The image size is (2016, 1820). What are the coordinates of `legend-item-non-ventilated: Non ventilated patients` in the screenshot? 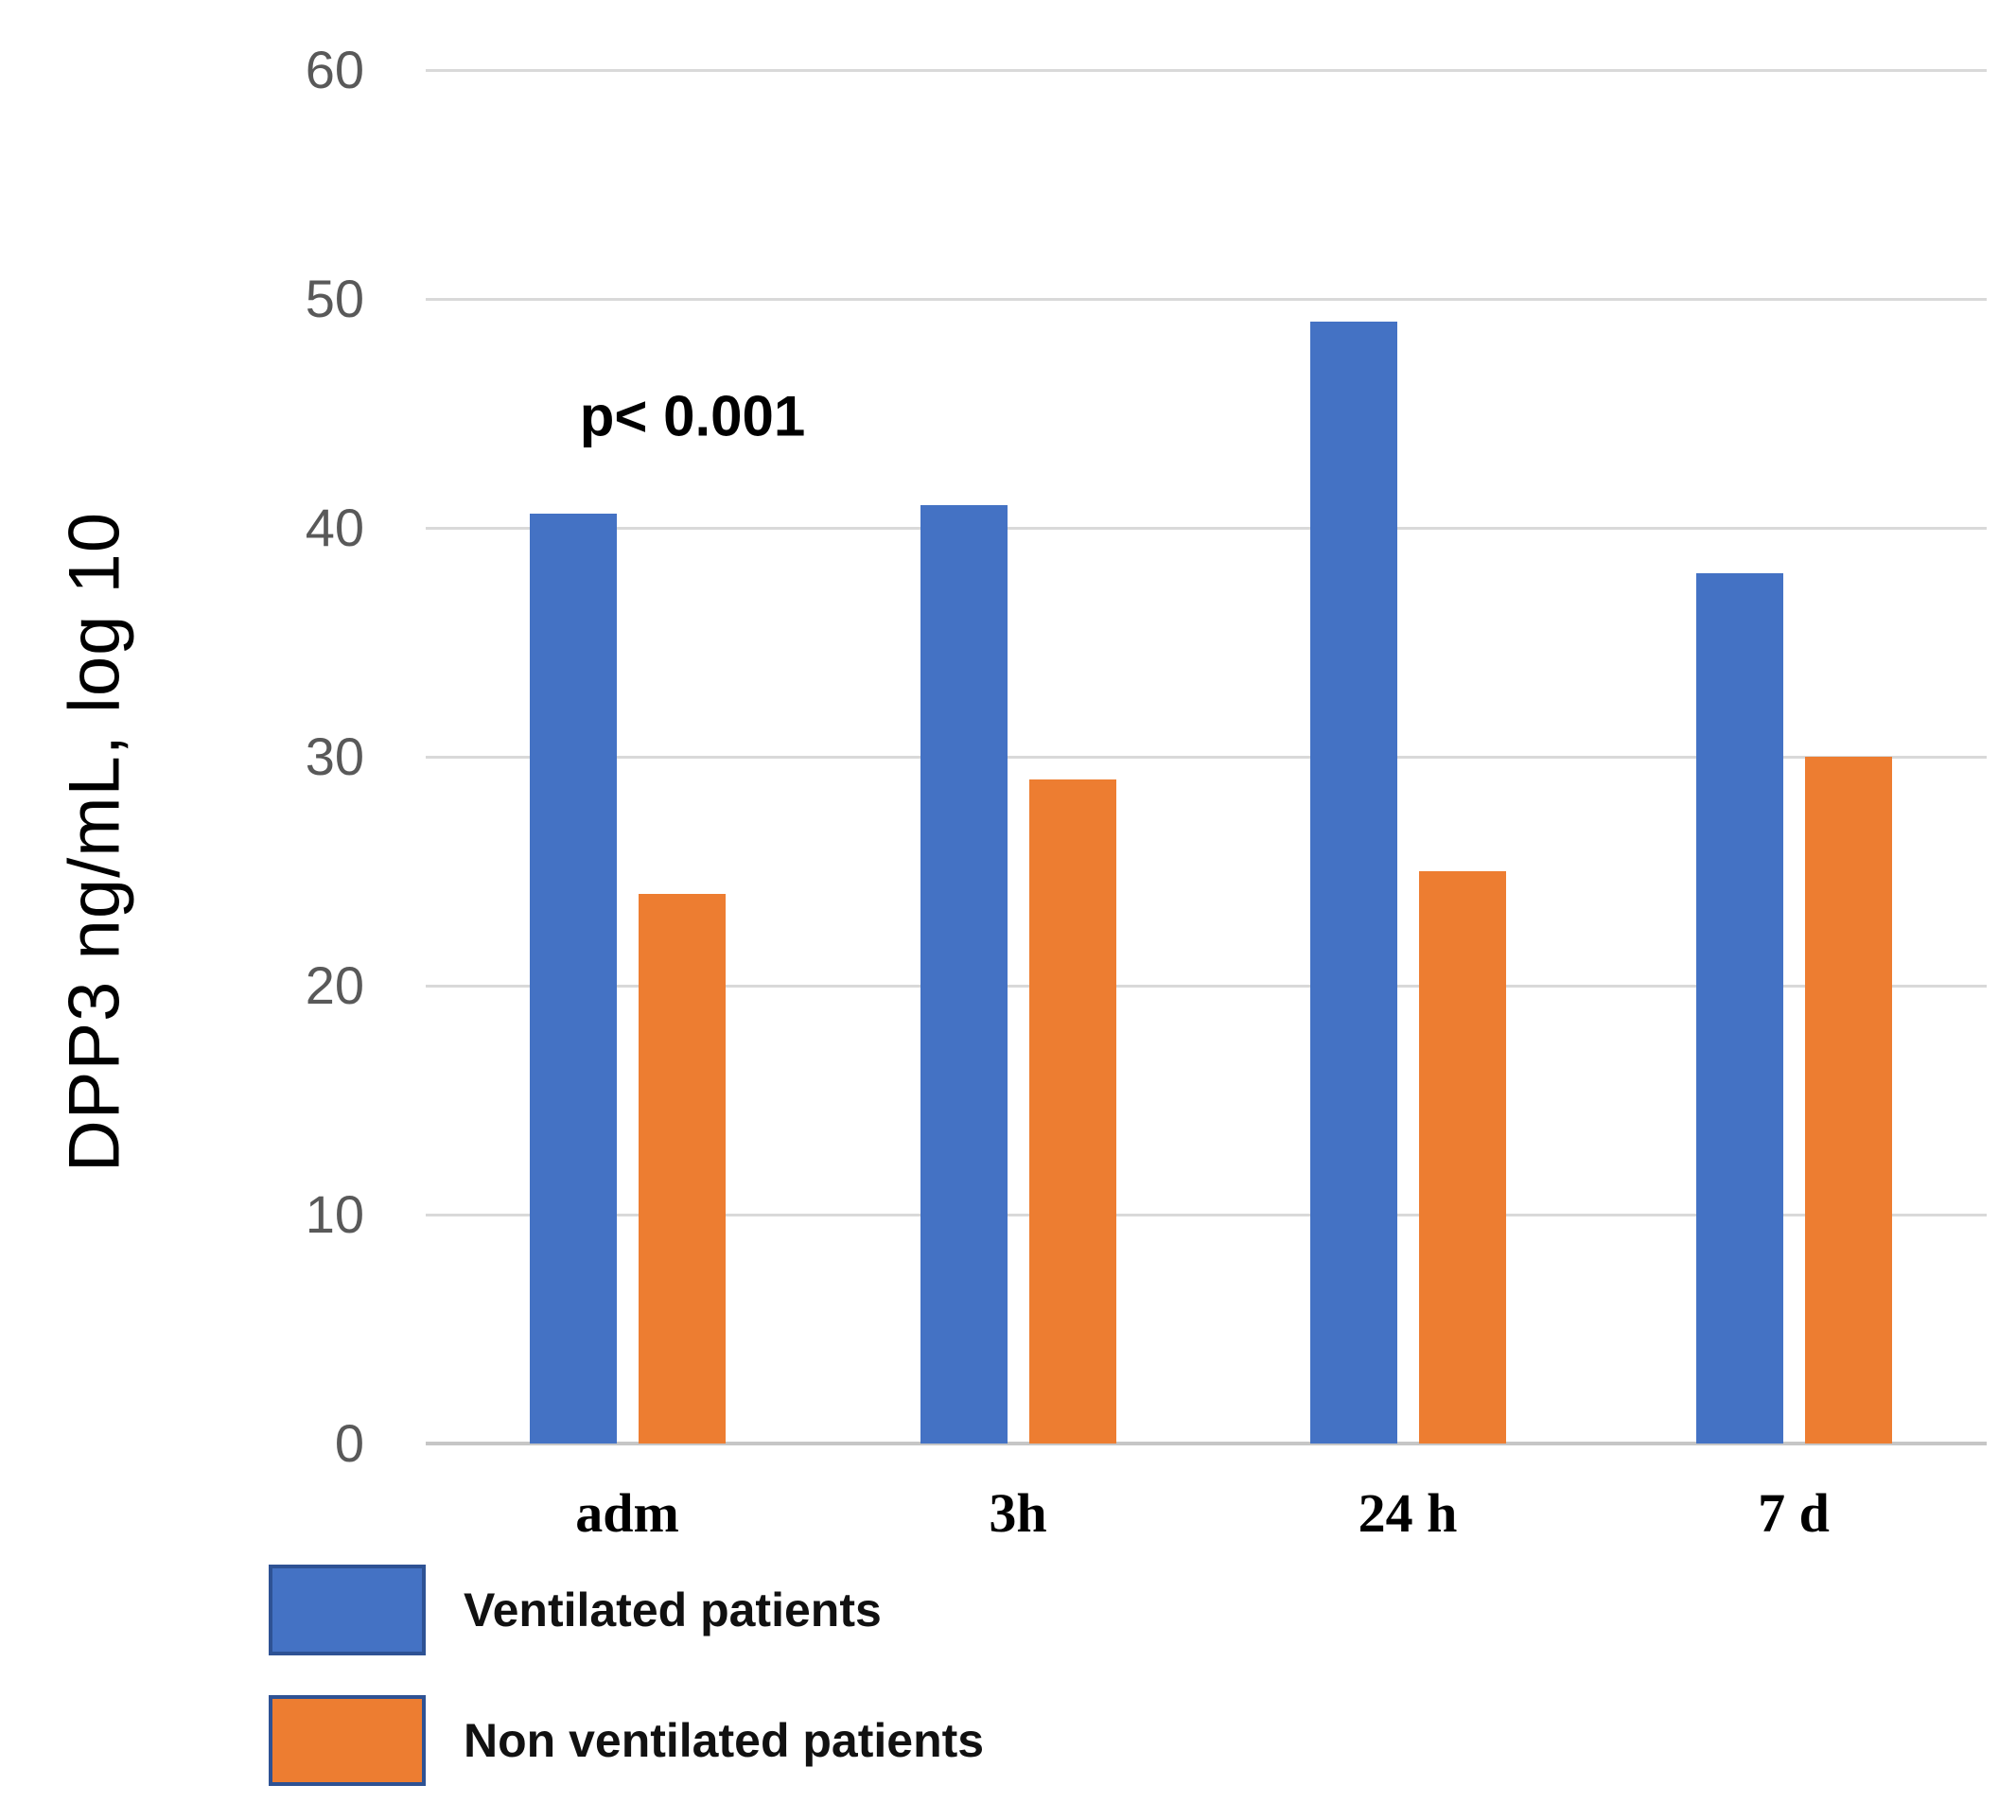 It's located at (626, 1740).